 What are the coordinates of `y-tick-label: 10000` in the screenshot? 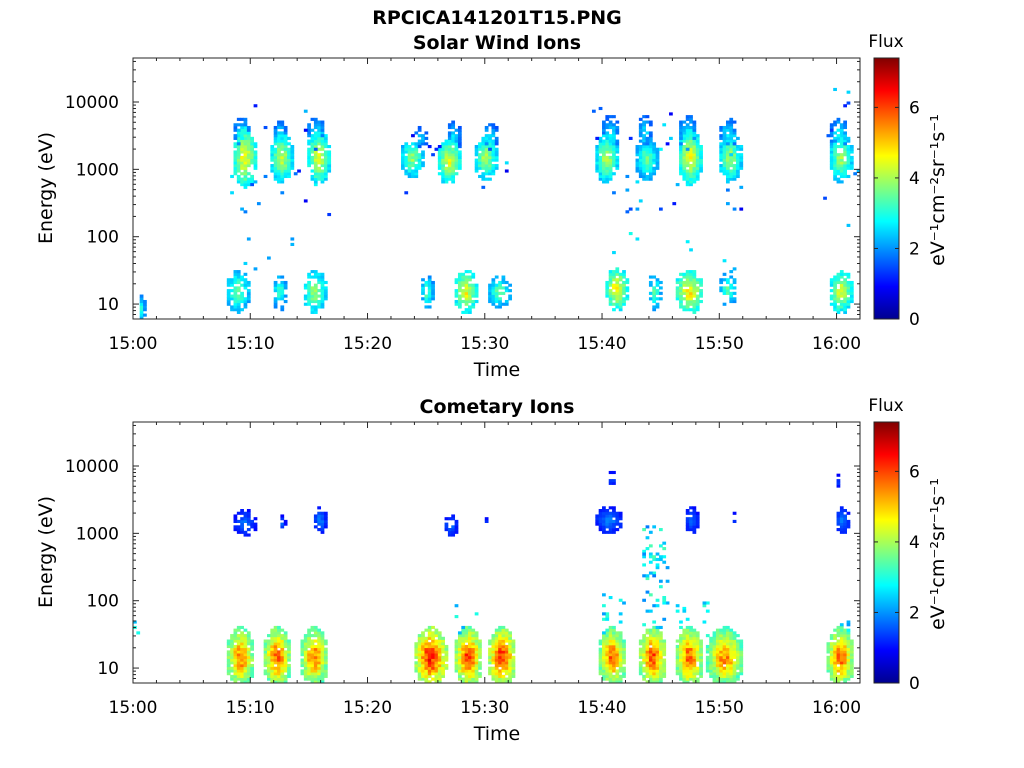 It's located at (92, 103).